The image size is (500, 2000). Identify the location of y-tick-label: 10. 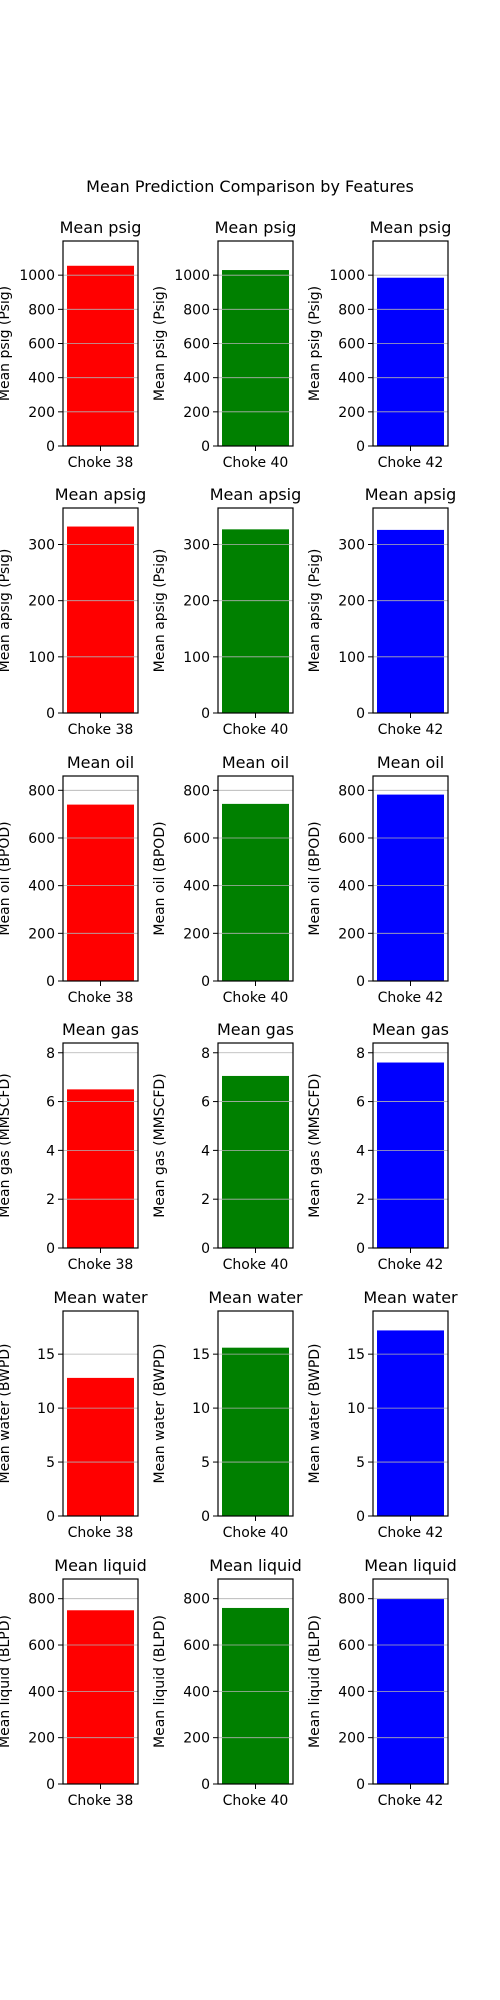
(201, 1409).